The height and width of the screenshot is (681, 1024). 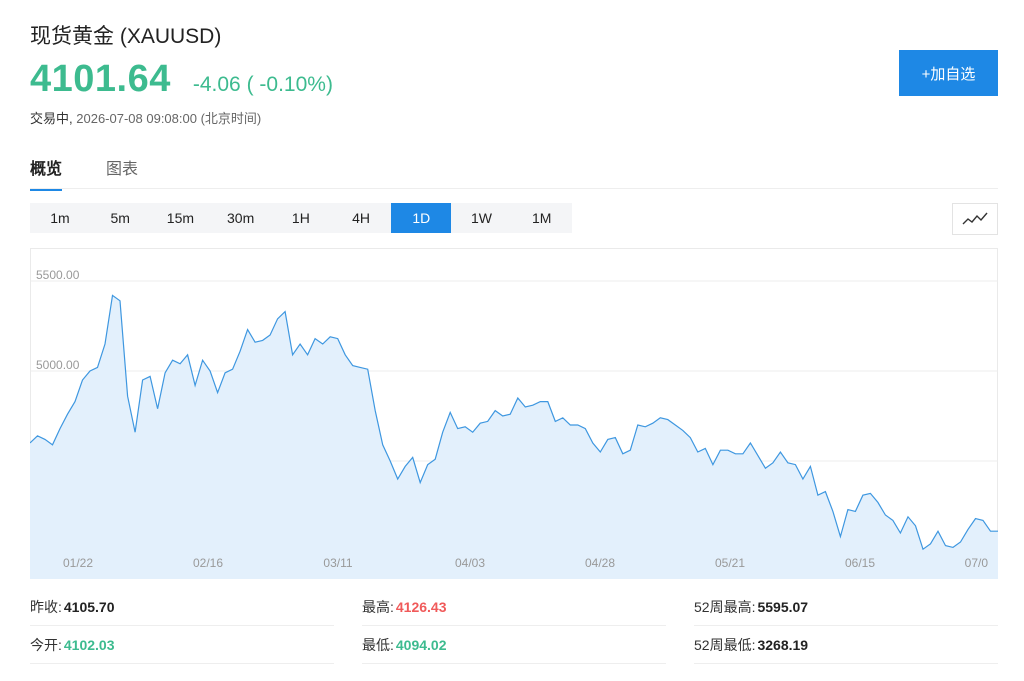 What do you see at coordinates (58, 365) in the screenshot?
I see `y-tick-label: 5000.00` at bounding box center [58, 365].